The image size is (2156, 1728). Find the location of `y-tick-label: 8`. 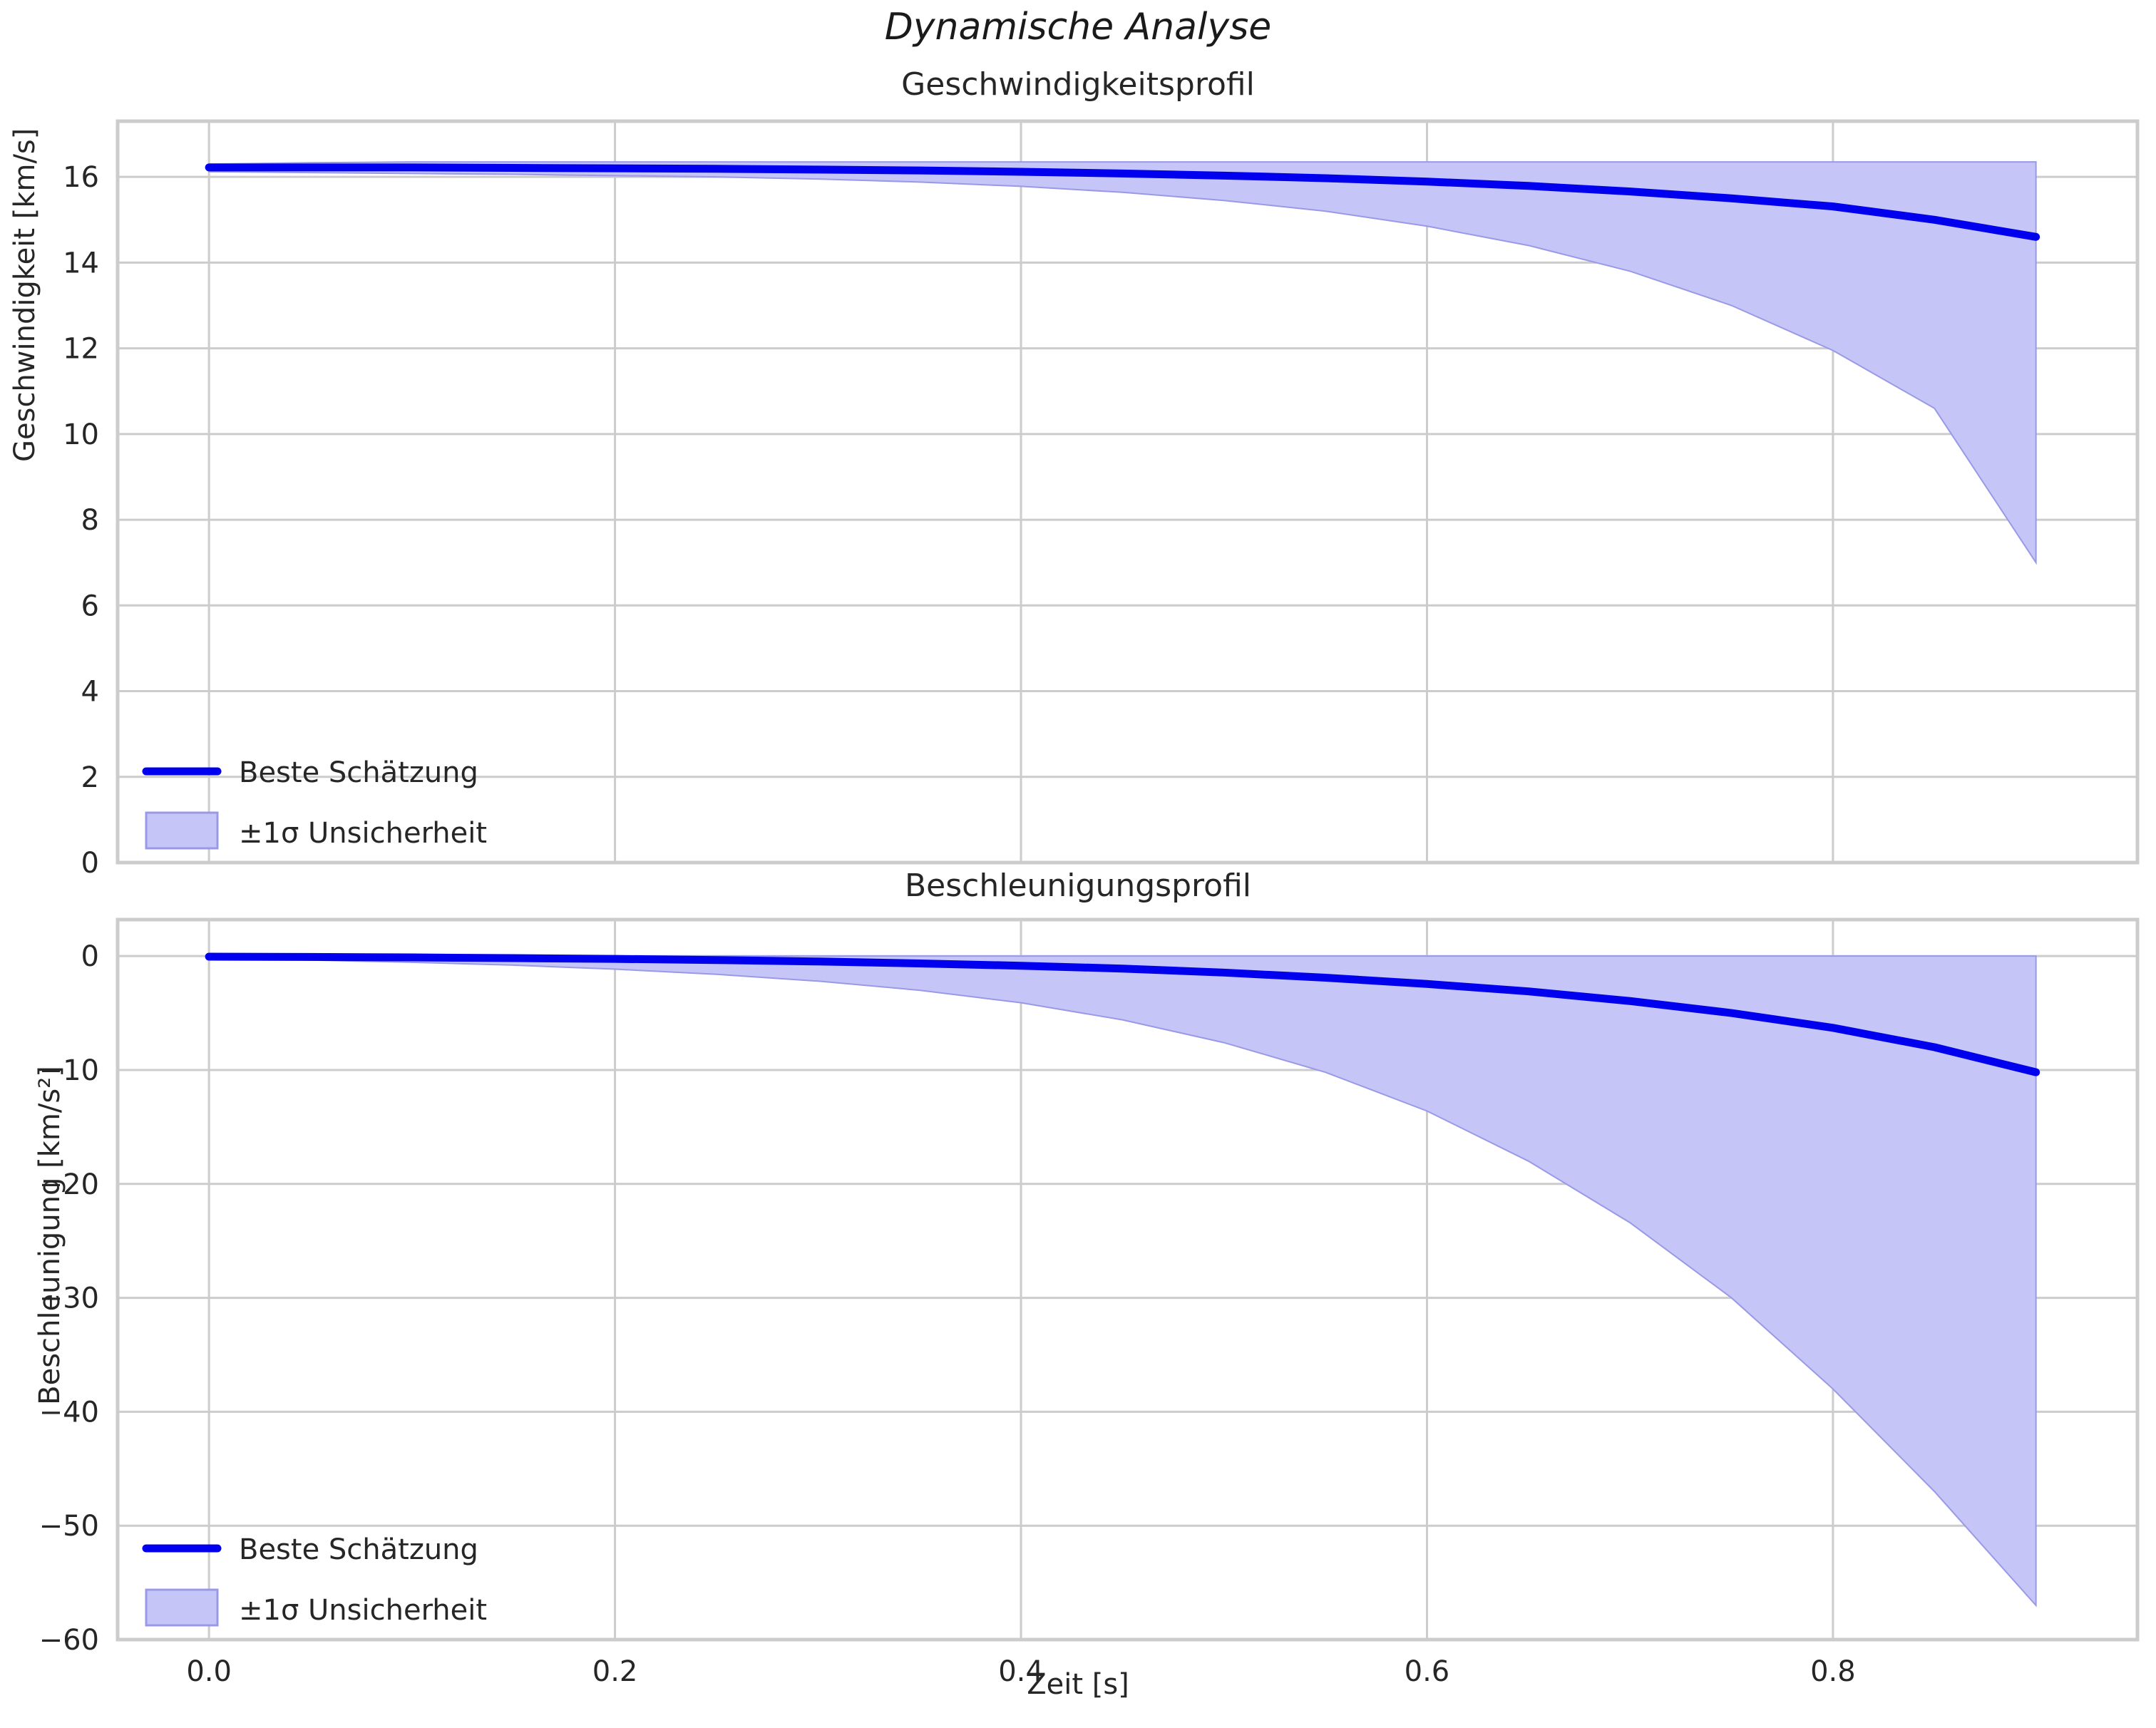

y-tick-label: 8 is located at coordinates (90, 520).